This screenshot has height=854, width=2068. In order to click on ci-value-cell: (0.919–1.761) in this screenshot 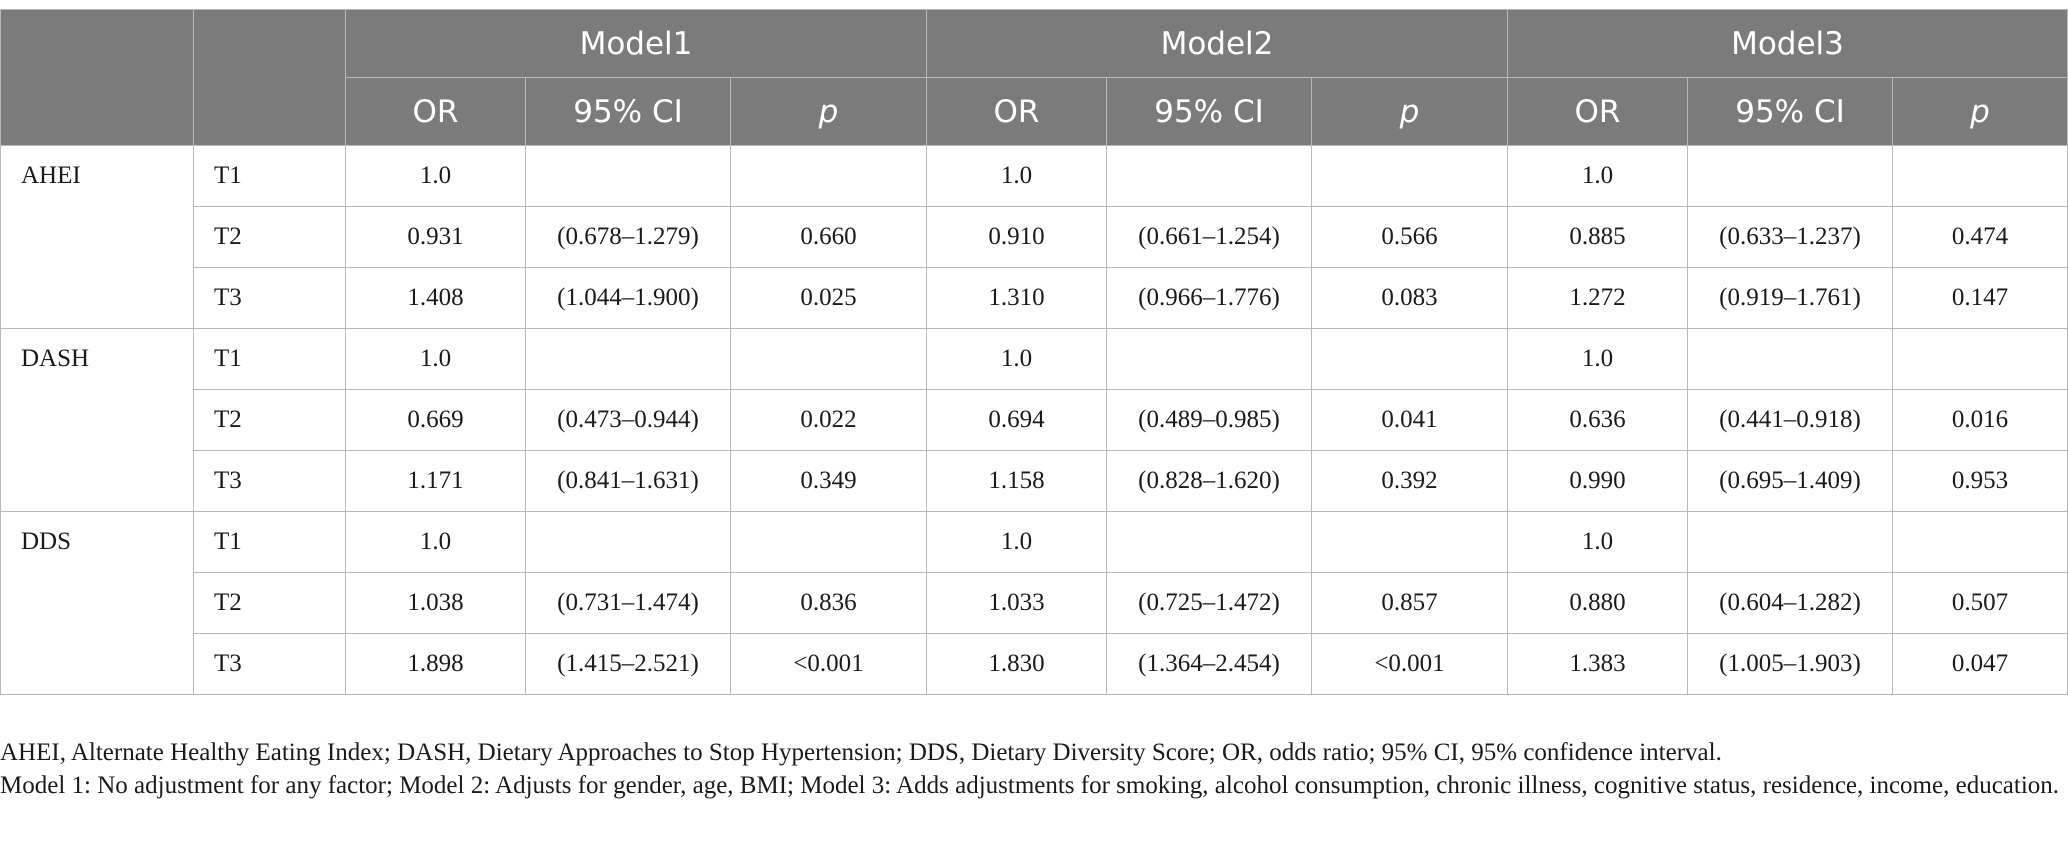, I will do `click(1790, 298)`.